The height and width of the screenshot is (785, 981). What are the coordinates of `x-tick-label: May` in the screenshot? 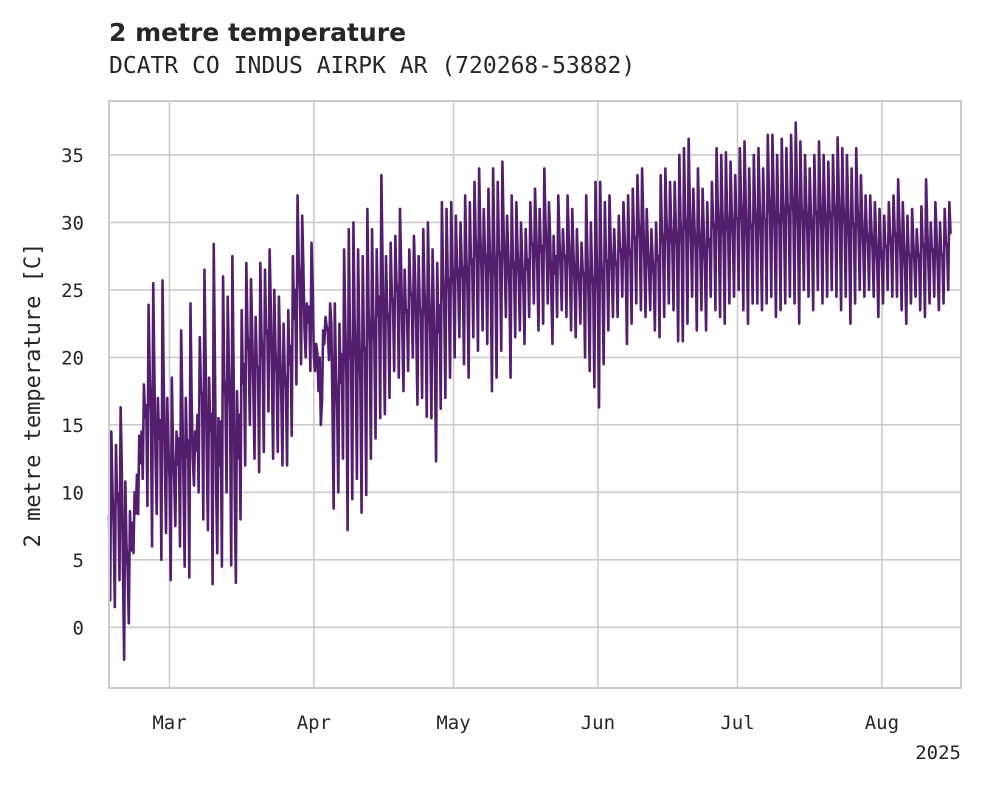 It's located at (453, 723).